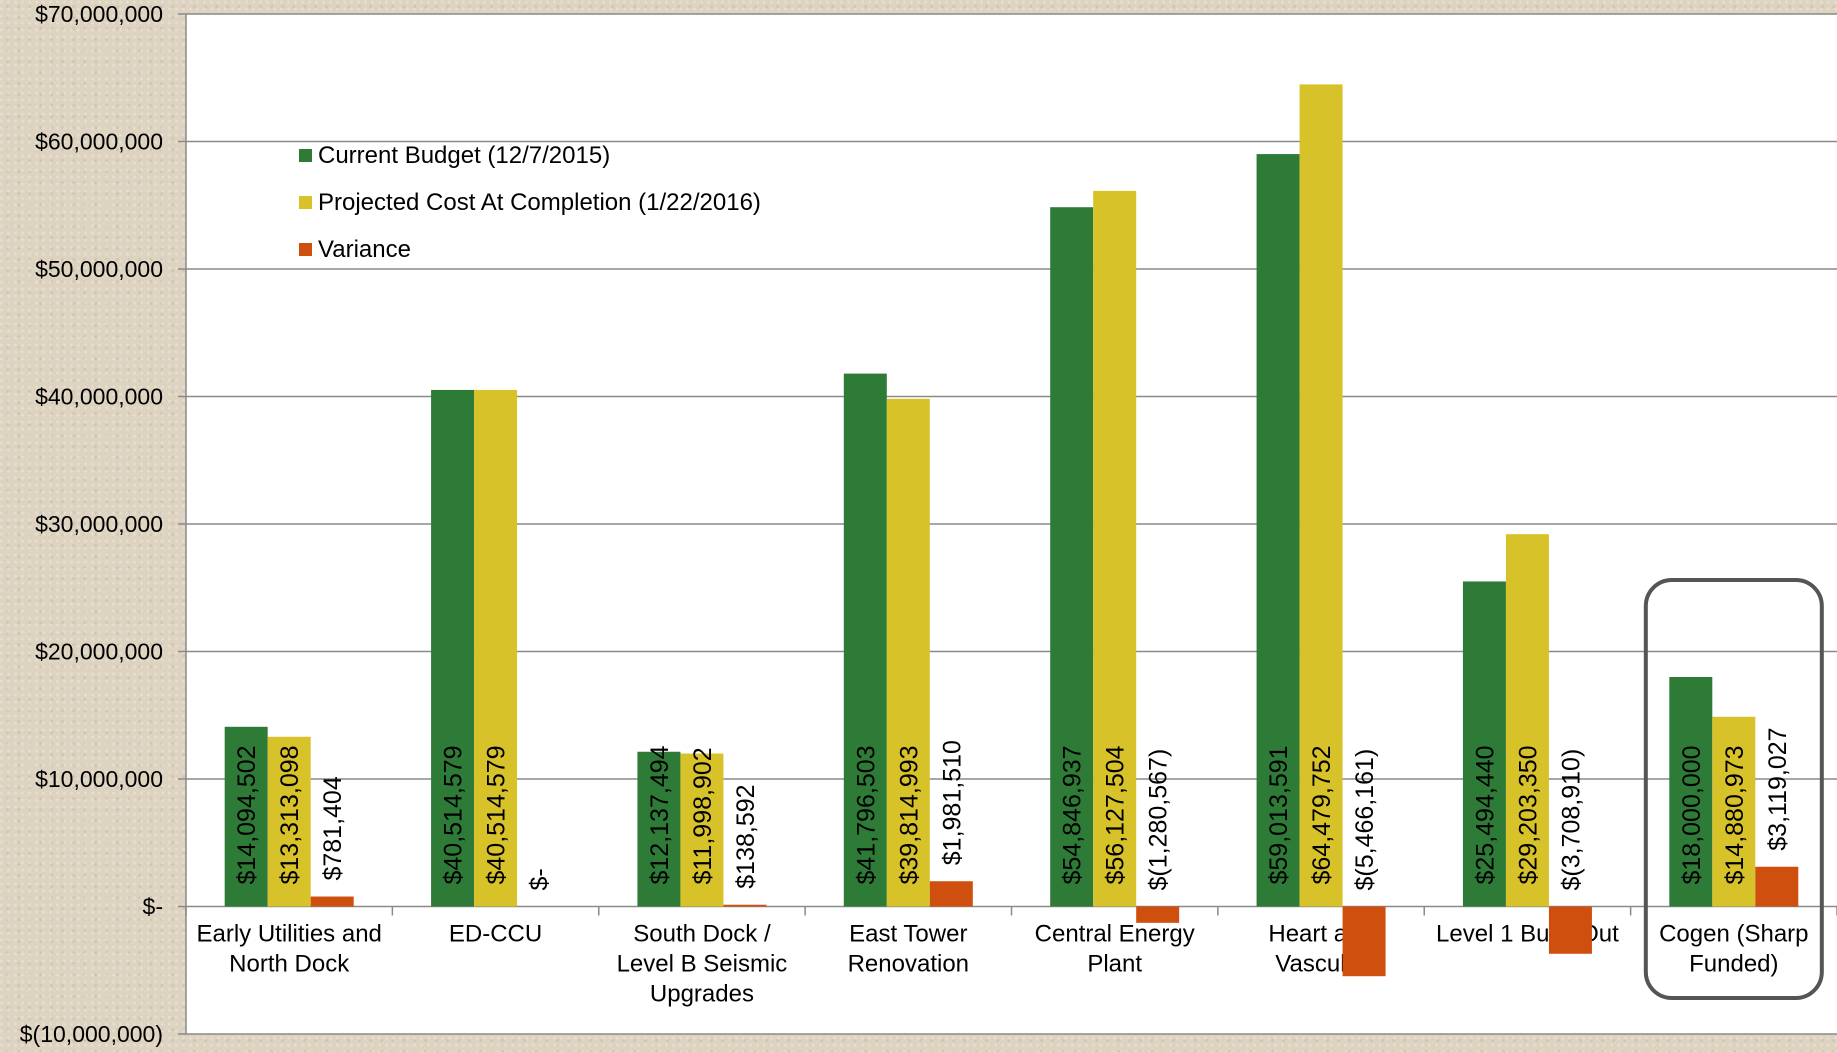 The width and height of the screenshot is (1837, 1052). What do you see at coordinates (364, 249) in the screenshot?
I see `legend-label: Variance` at bounding box center [364, 249].